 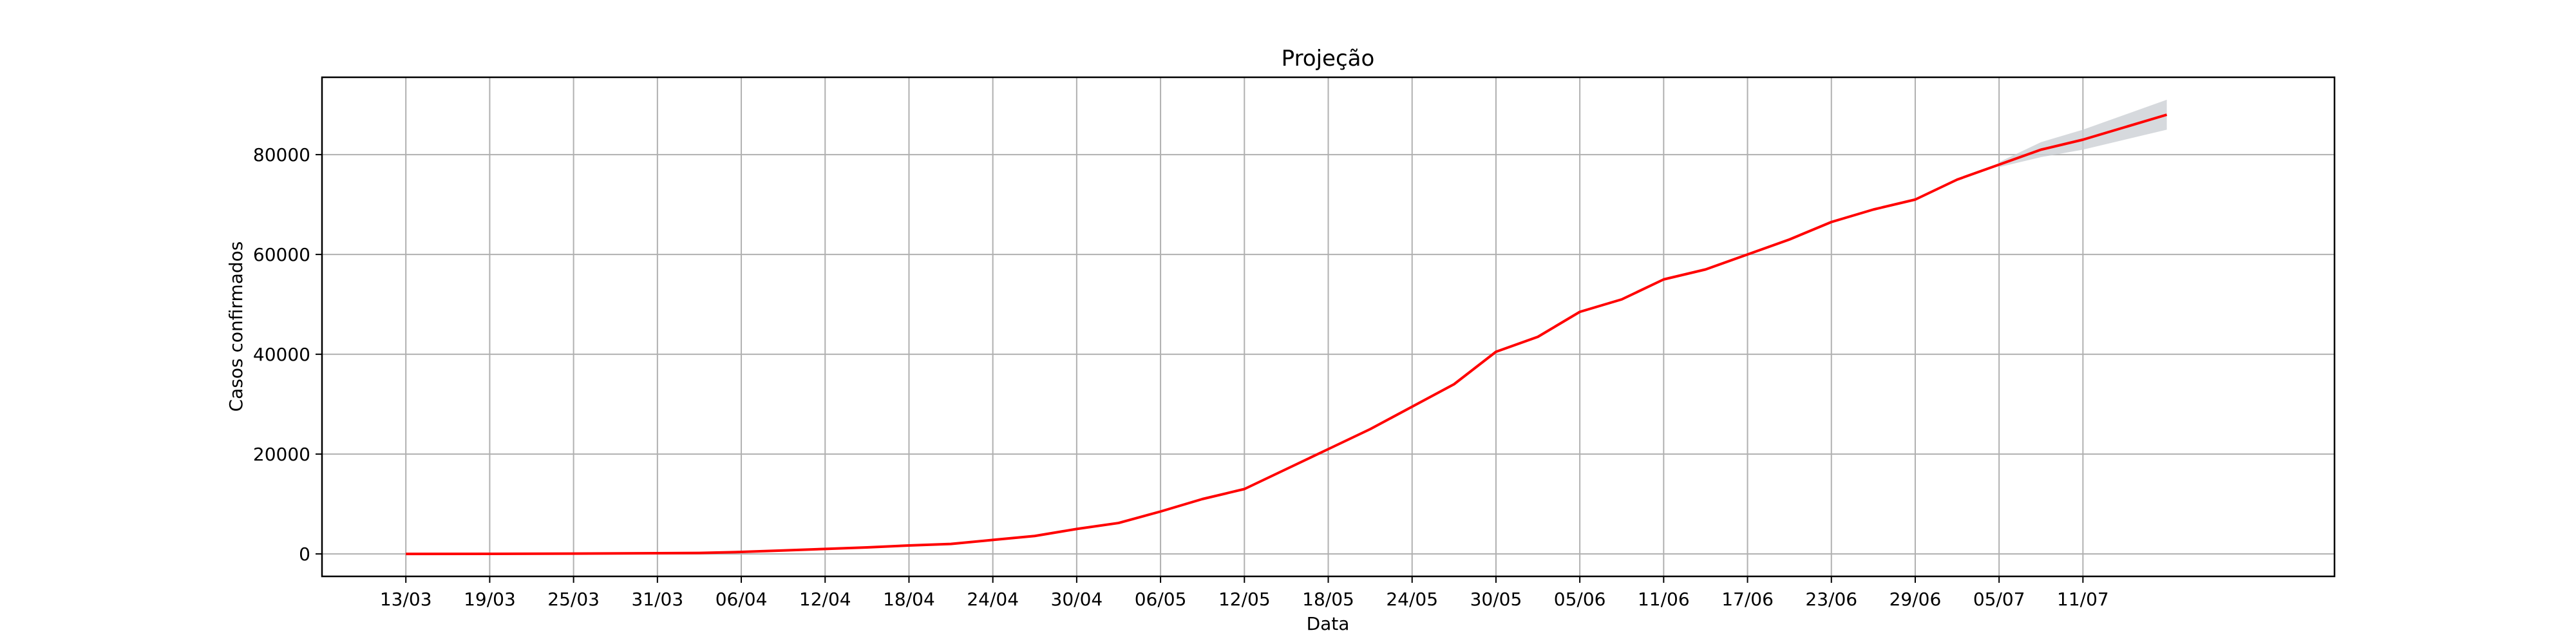 I want to click on x-tick-label: 30/04, so click(x=1077, y=599).